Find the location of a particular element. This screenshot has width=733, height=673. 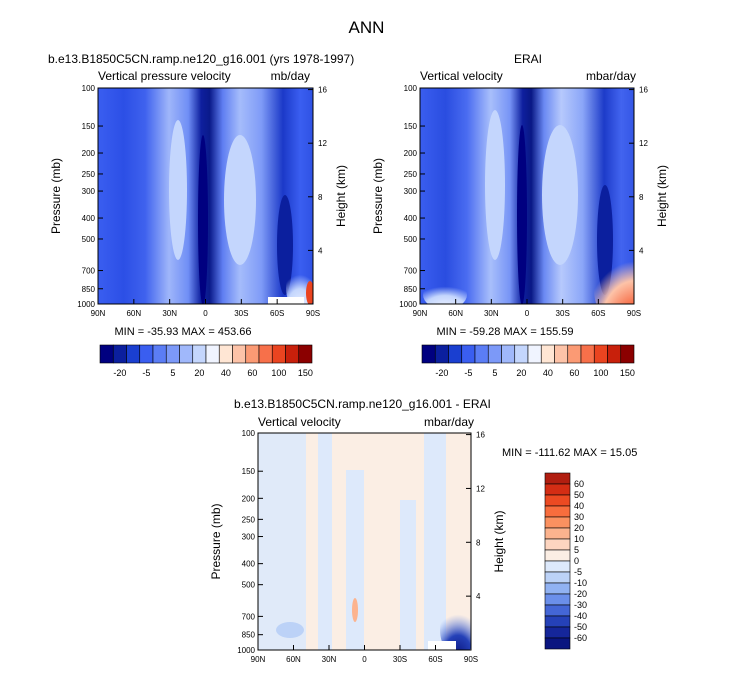

model-stats: MIN = -35.93 MAX = 453.66 is located at coordinates (183, 332).